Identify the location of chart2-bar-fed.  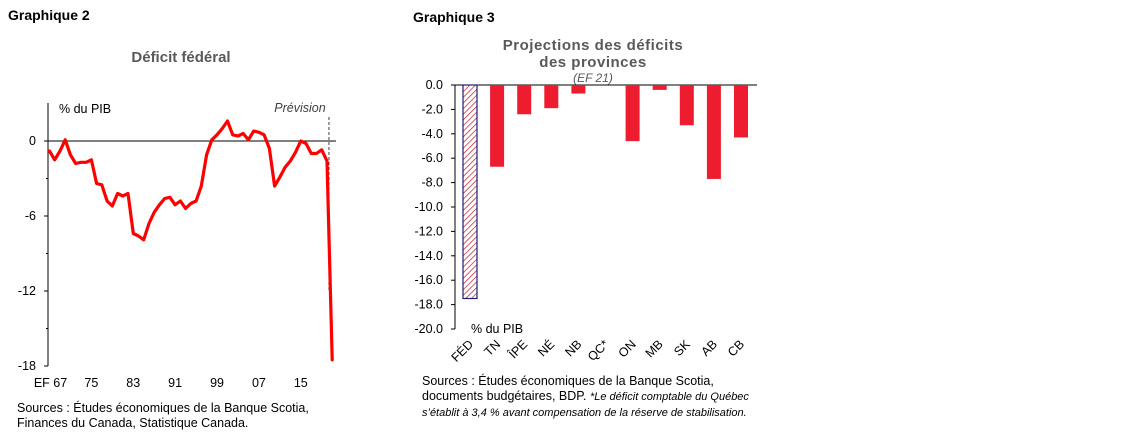
(470, 192).